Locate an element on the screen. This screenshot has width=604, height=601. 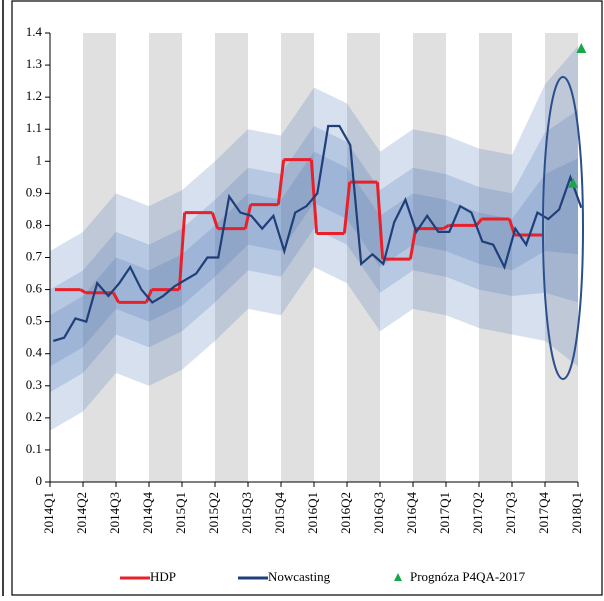
y-tick-label: 1.1 is located at coordinates (34, 127).